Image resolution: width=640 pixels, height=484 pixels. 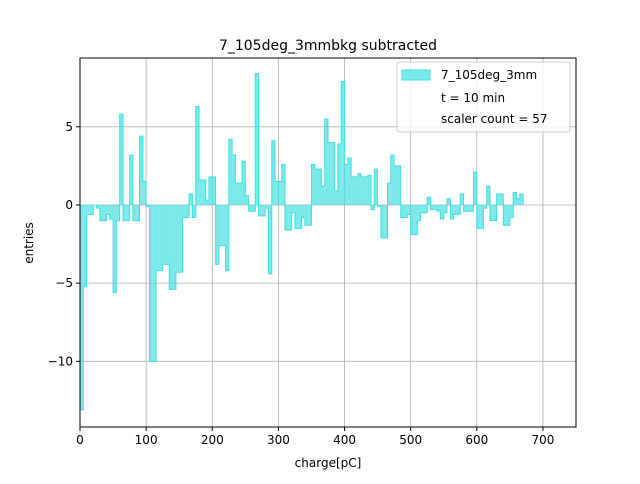 I want to click on legend-duration-label: t = 10 min, so click(x=473, y=98).